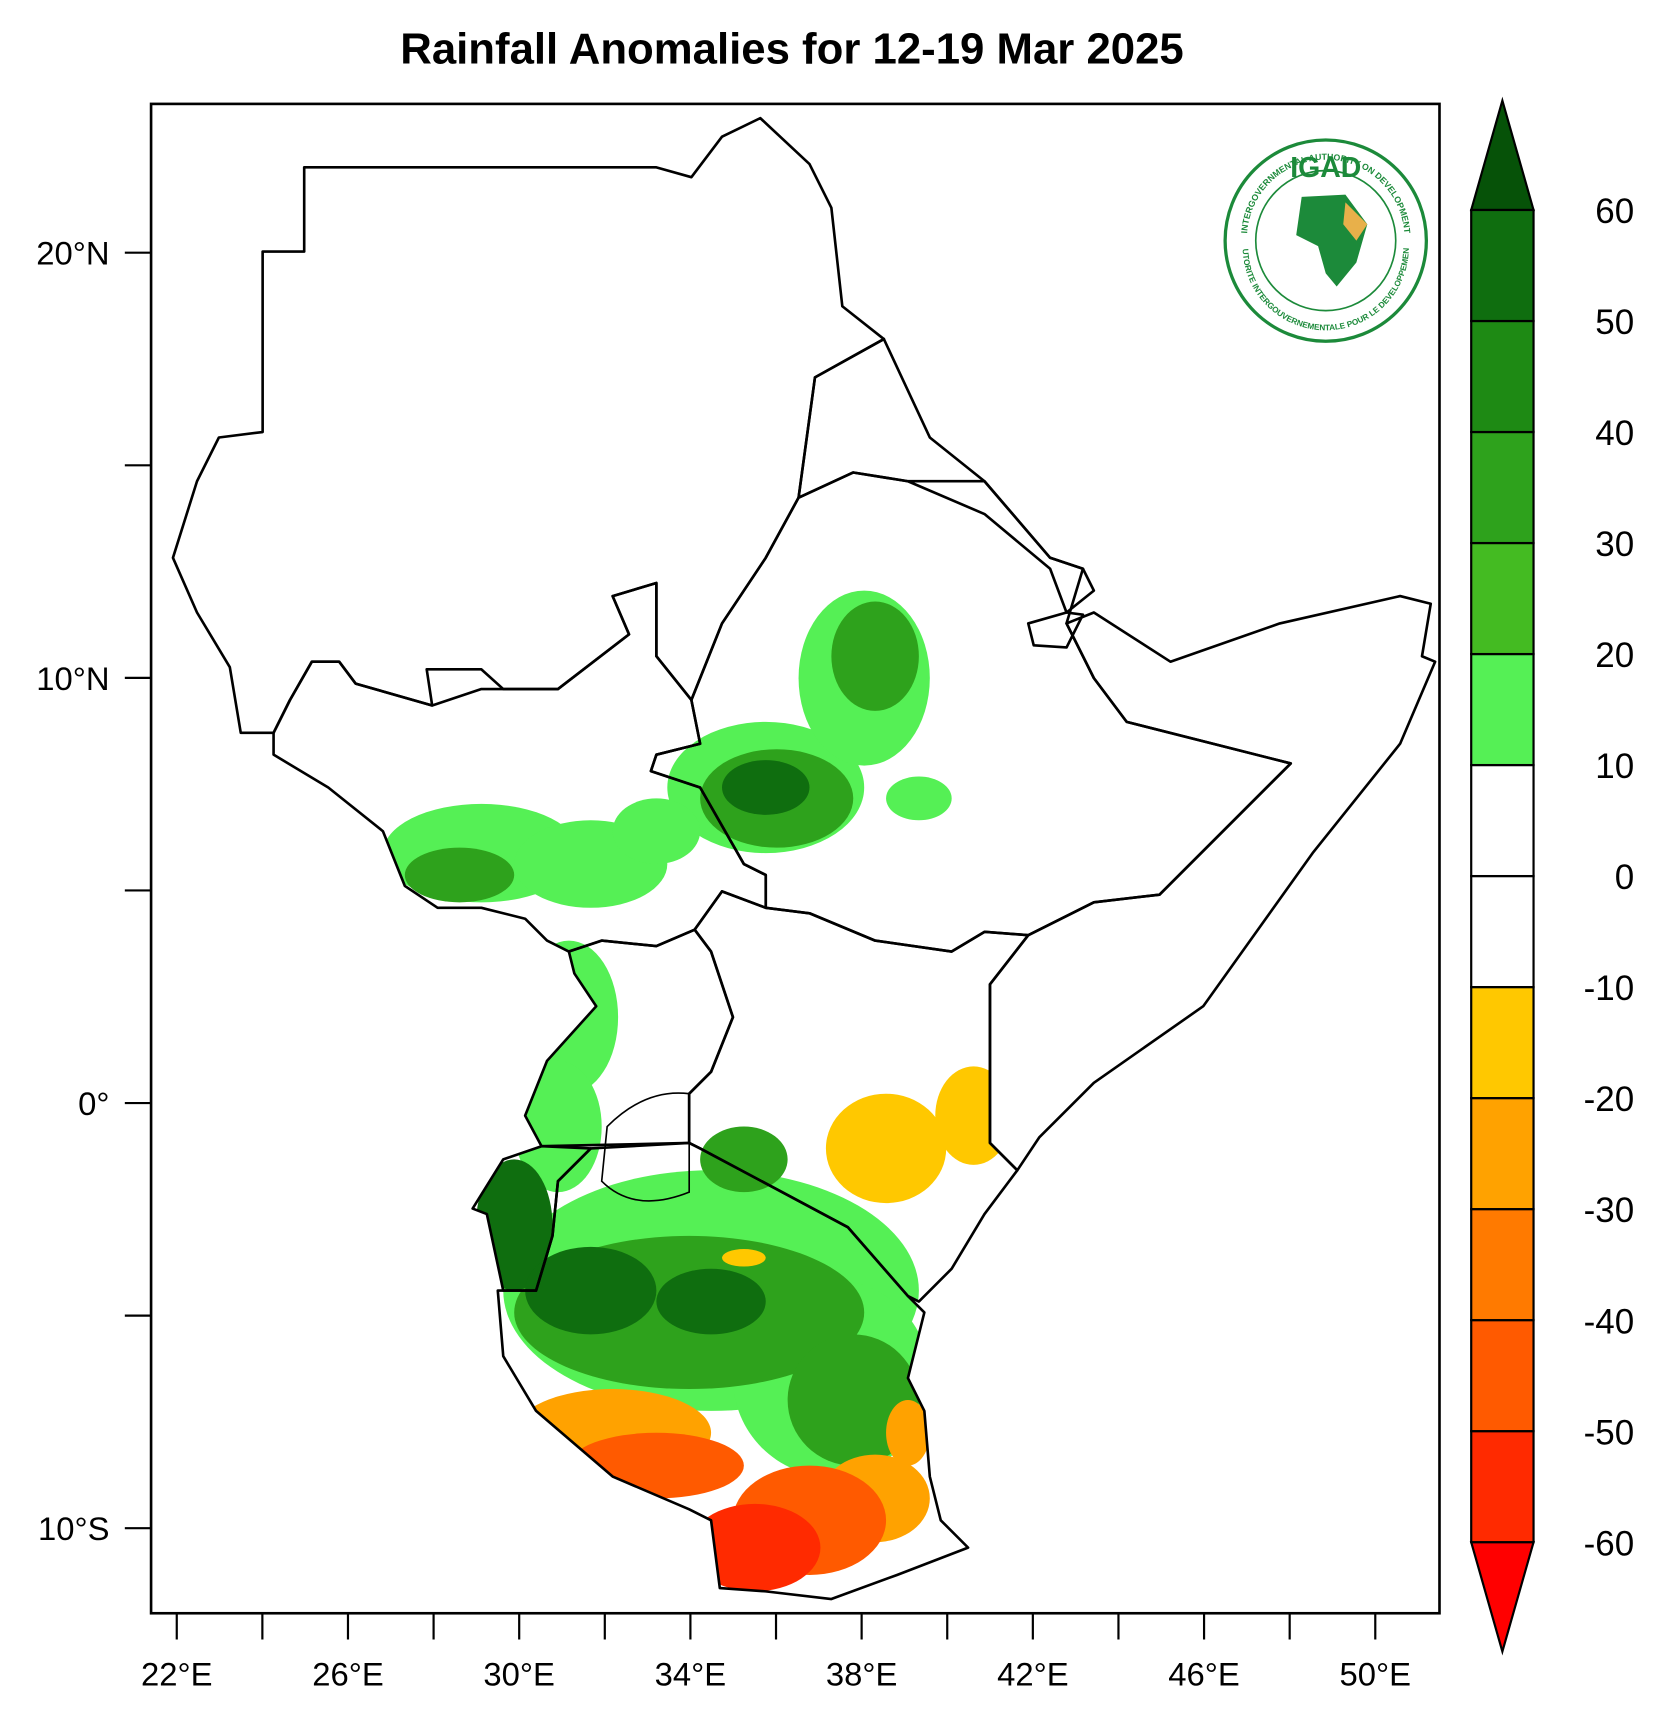 This screenshot has width=1654, height=1727. What do you see at coordinates (1614, 544) in the screenshot?
I see `colorbar-label: 30` at bounding box center [1614, 544].